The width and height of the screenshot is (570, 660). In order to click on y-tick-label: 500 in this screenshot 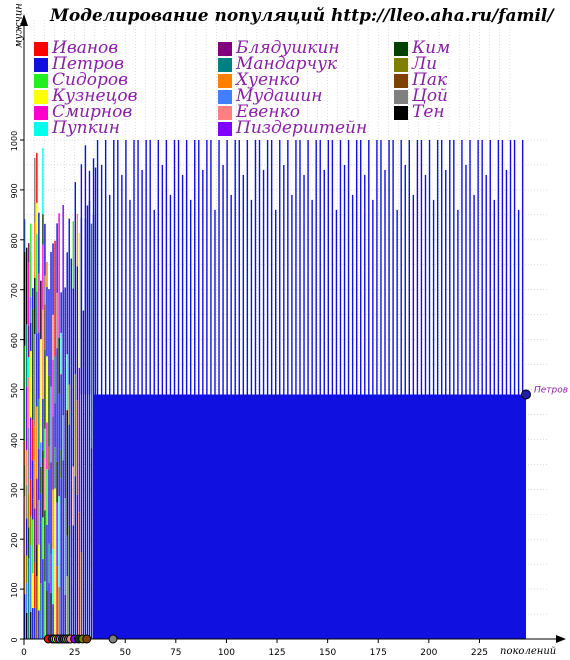, I will do `click(14, 390)`.